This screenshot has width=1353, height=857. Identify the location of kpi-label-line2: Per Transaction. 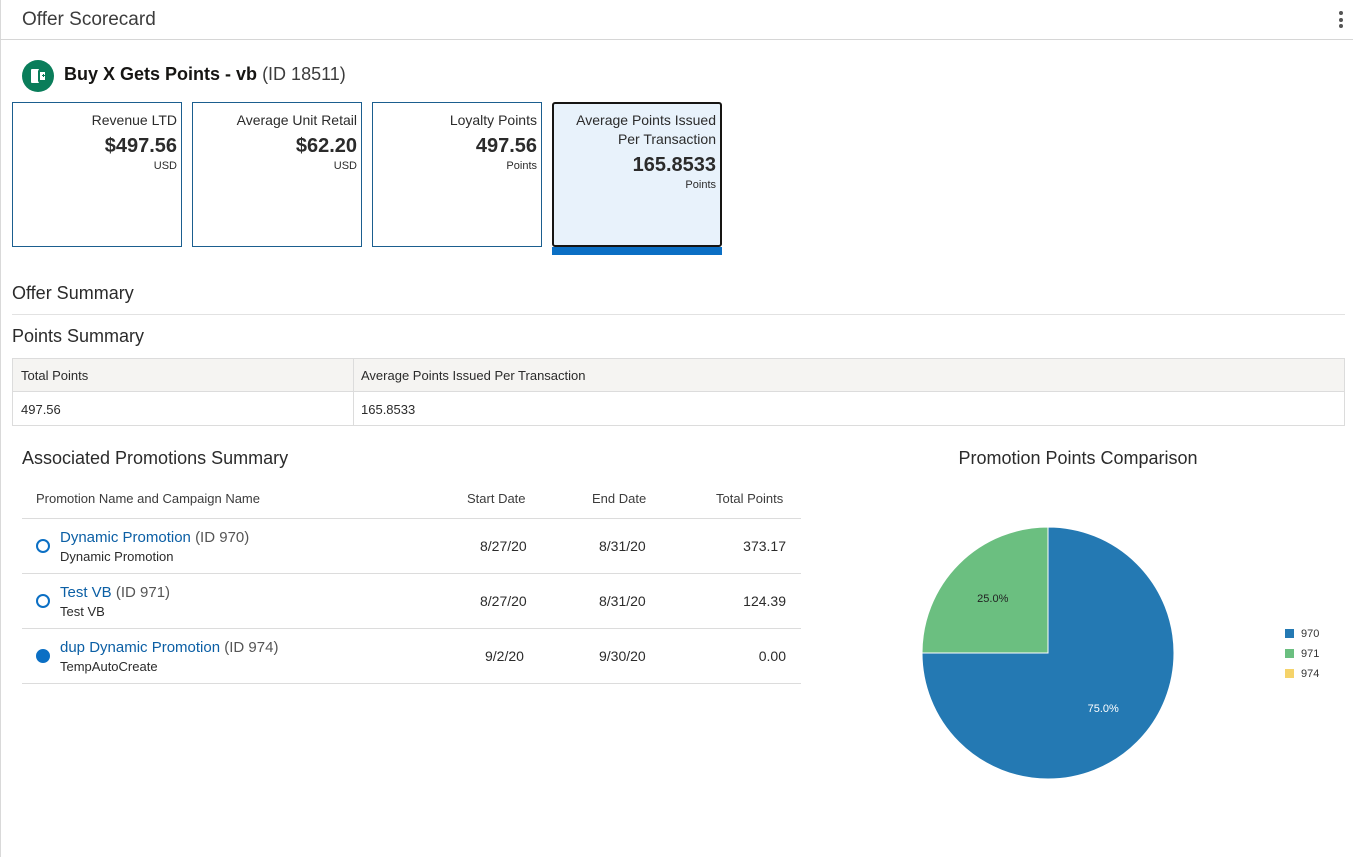
(666, 139).